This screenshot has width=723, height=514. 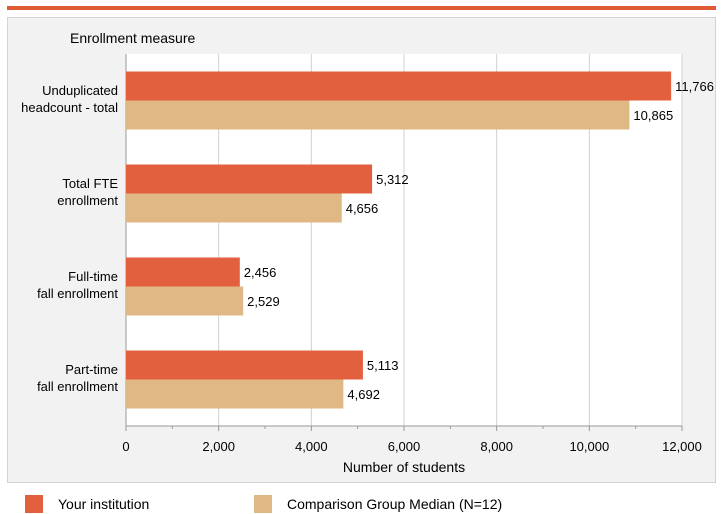 What do you see at coordinates (392, 179) in the screenshot?
I see `data-label: 5,312` at bounding box center [392, 179].